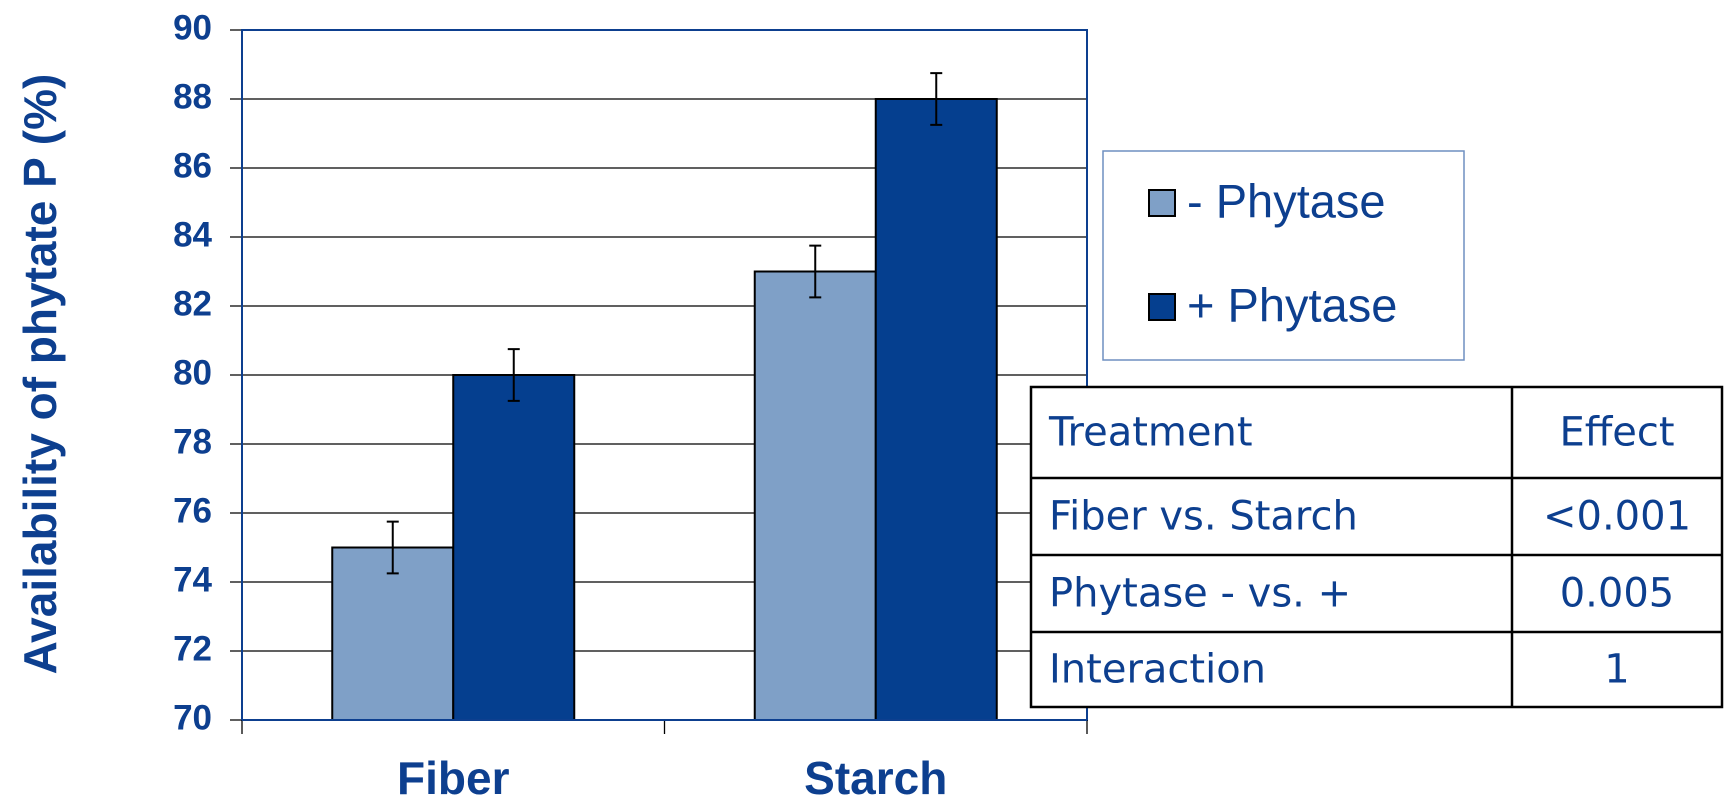 The image size is (1725, 809). I want to click on table-cell: Phytase - vs. +, so click(1200, 594).